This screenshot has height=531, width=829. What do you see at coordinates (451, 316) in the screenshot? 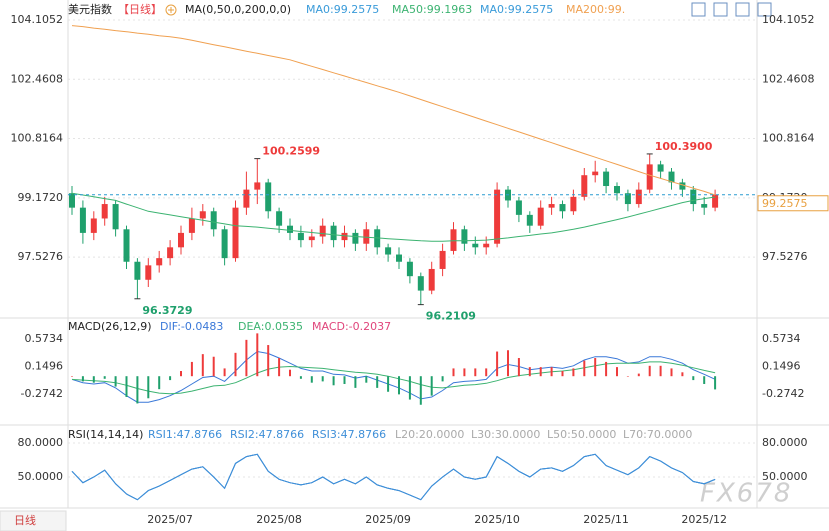
I see `annotation: 96.2109` at bounding box center [451, 316].